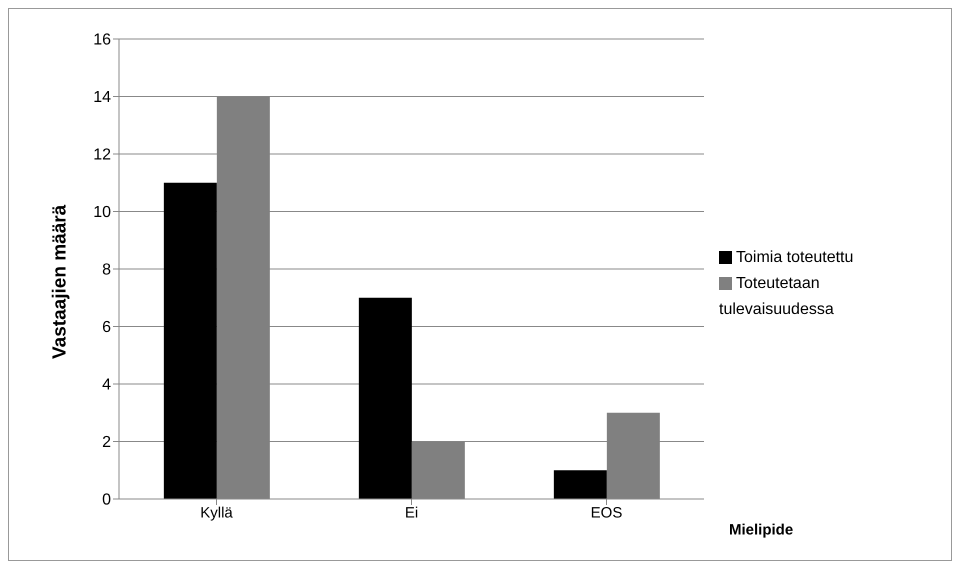 Image resolution: width=960 pixels, height=569 pixels. Describe the element at coordinates (107, 443) in the screenshot. I see `y-tick-label: 2` at that location.